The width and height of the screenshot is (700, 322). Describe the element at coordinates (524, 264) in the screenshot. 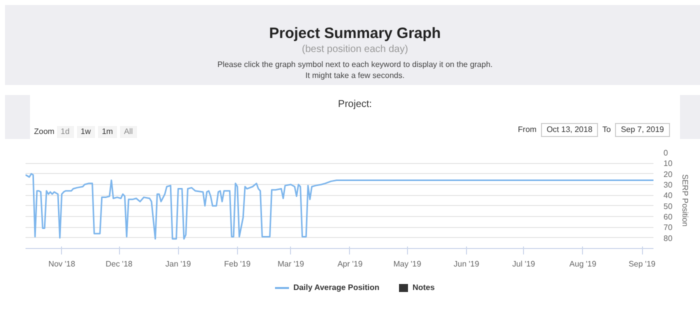

I see `x-tick-label: Jul '19` at that location.